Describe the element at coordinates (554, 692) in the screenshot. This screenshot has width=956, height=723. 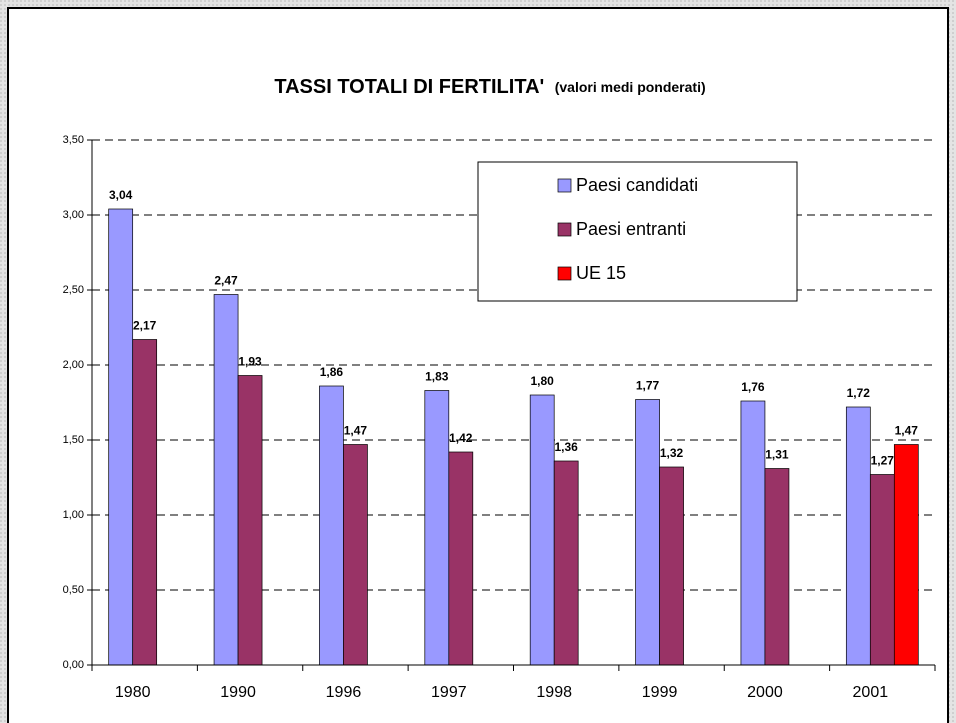
I see `x-tick-label: 1998` at that location.